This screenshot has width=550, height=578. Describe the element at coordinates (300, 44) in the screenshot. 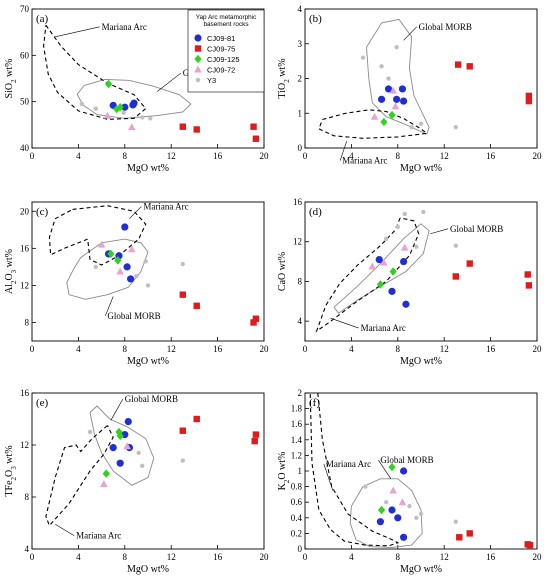

I see `y-tick-label: 3` at that location.